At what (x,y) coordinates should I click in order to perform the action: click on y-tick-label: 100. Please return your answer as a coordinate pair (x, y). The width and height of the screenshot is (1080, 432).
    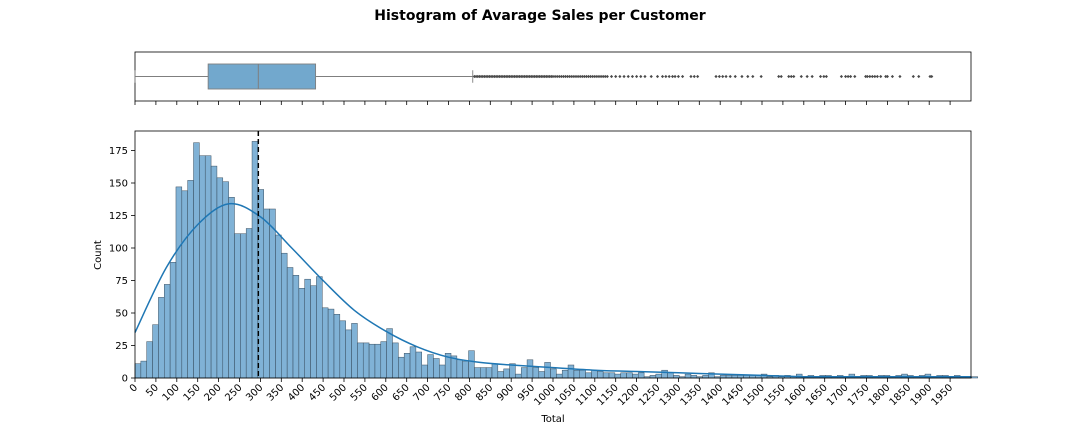
    Looking at the image, I should click on (118, 249).